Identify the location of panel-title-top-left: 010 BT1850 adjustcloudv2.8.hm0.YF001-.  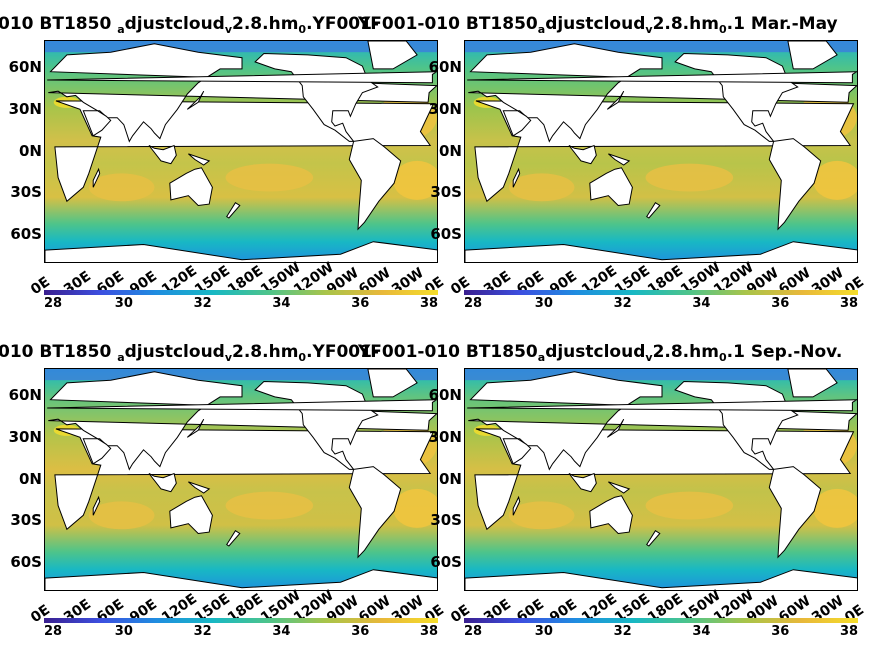
(189, 25).